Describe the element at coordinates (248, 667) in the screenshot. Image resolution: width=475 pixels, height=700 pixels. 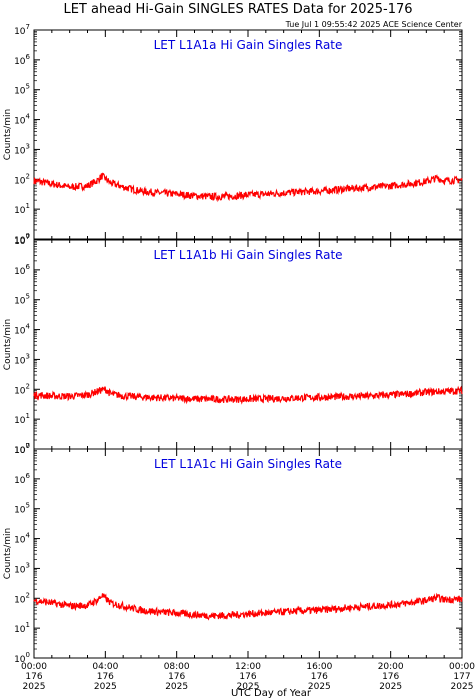
I see `x-tick-time: 12:00` at that location.